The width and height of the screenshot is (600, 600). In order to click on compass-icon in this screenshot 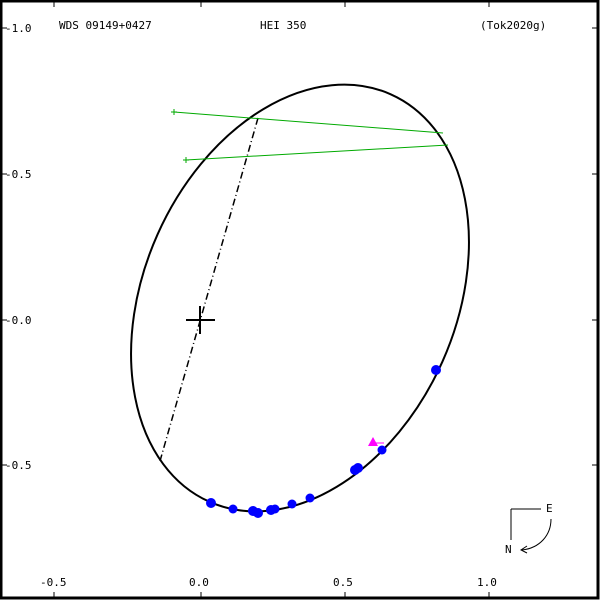, I will do `click(531, 531)`.